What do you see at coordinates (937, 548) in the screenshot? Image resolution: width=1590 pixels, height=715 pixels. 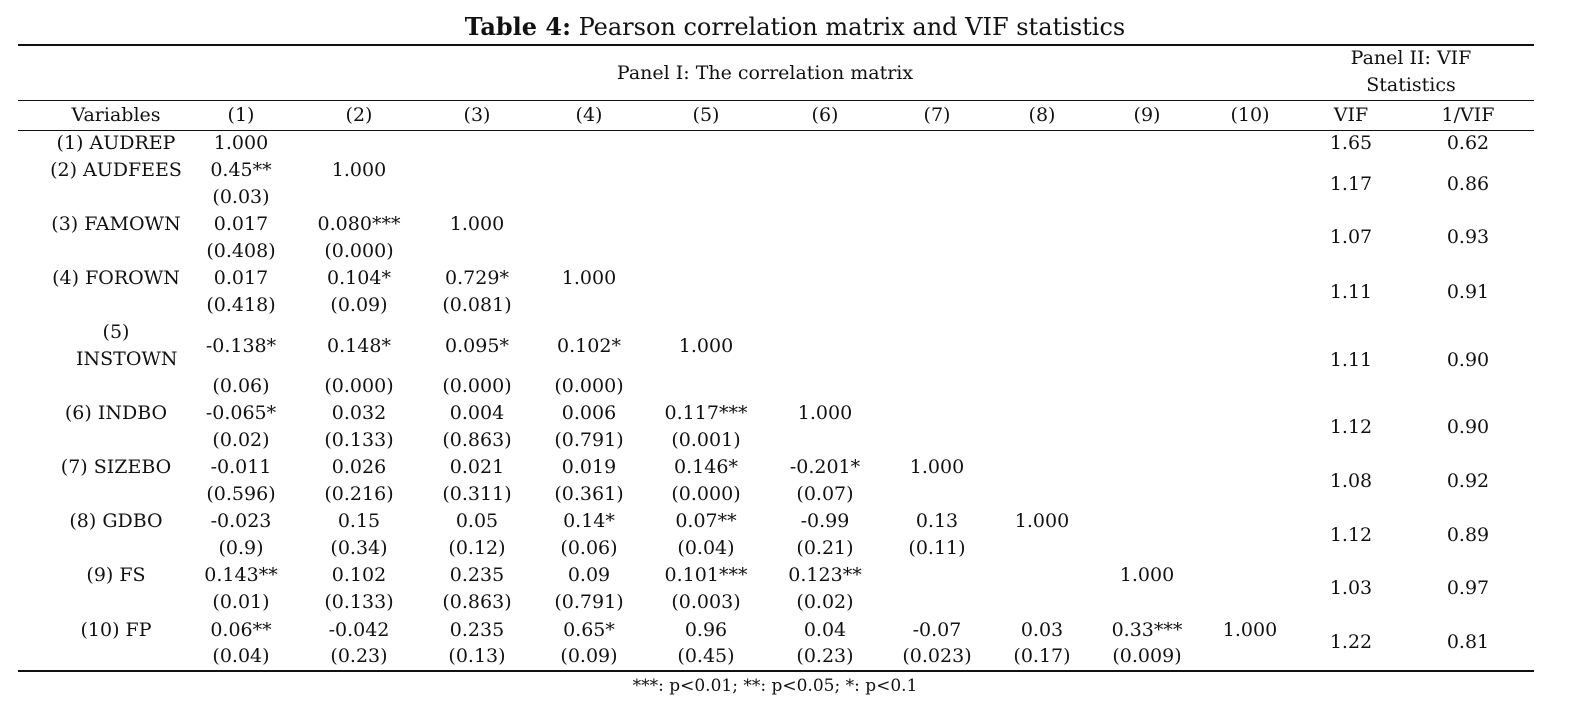 I see `p-value: (0.11)` at bounding box center [937, 548].